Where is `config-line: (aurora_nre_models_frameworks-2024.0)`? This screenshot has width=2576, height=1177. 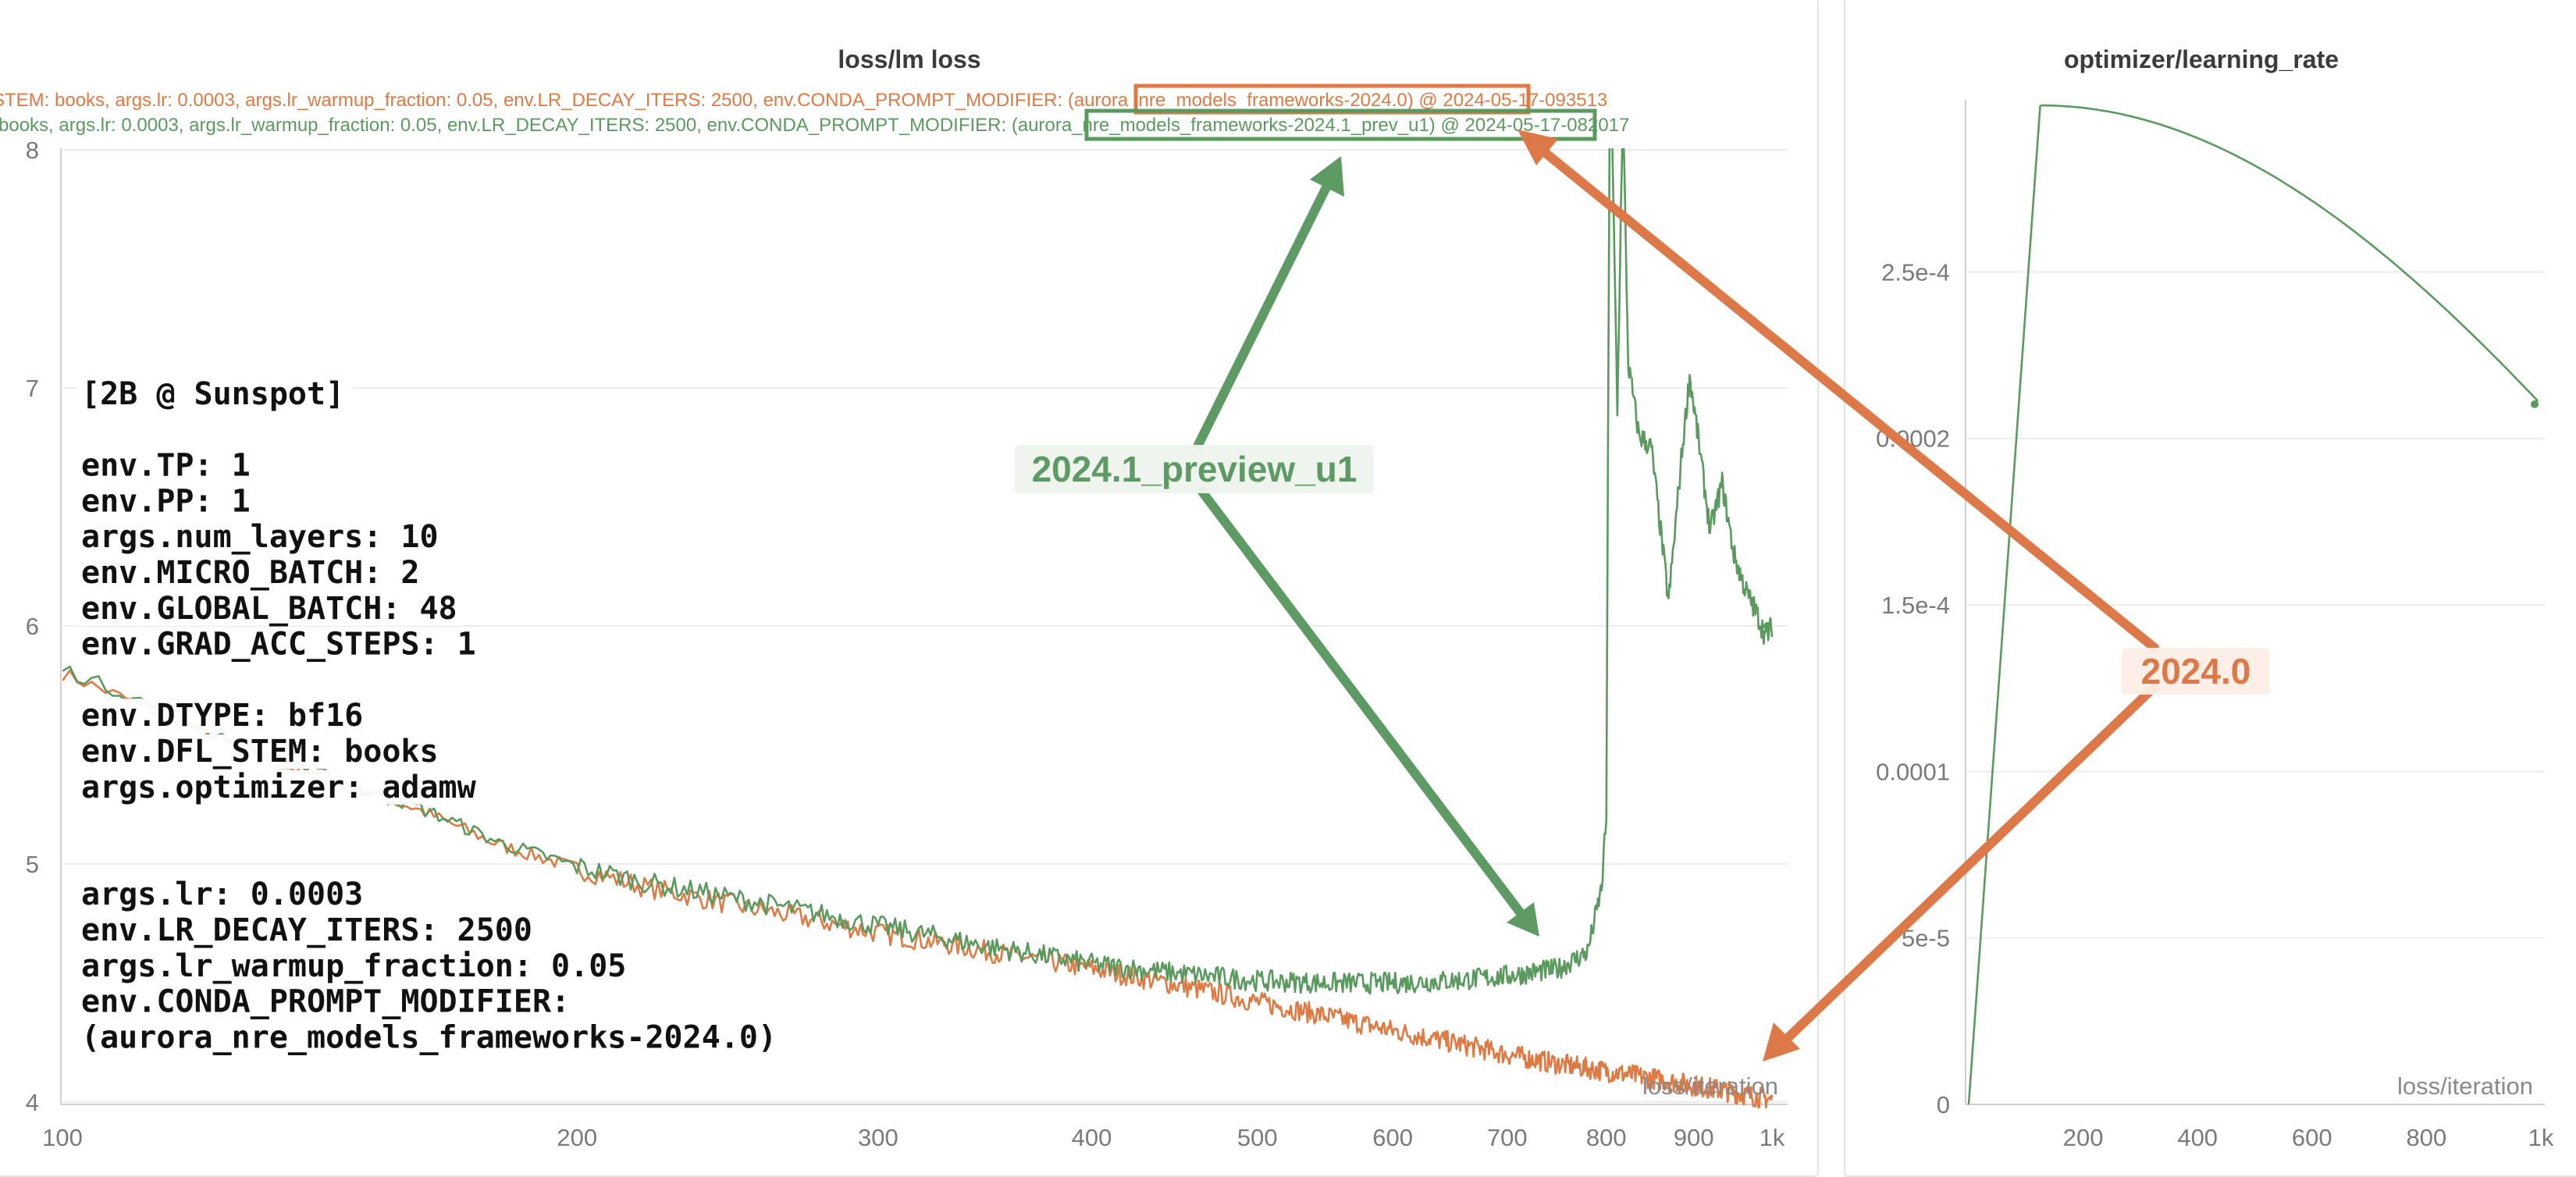
config-line: (aurora_nre_models_frameworks-2024.0) is located at coordinates (429, 1037).